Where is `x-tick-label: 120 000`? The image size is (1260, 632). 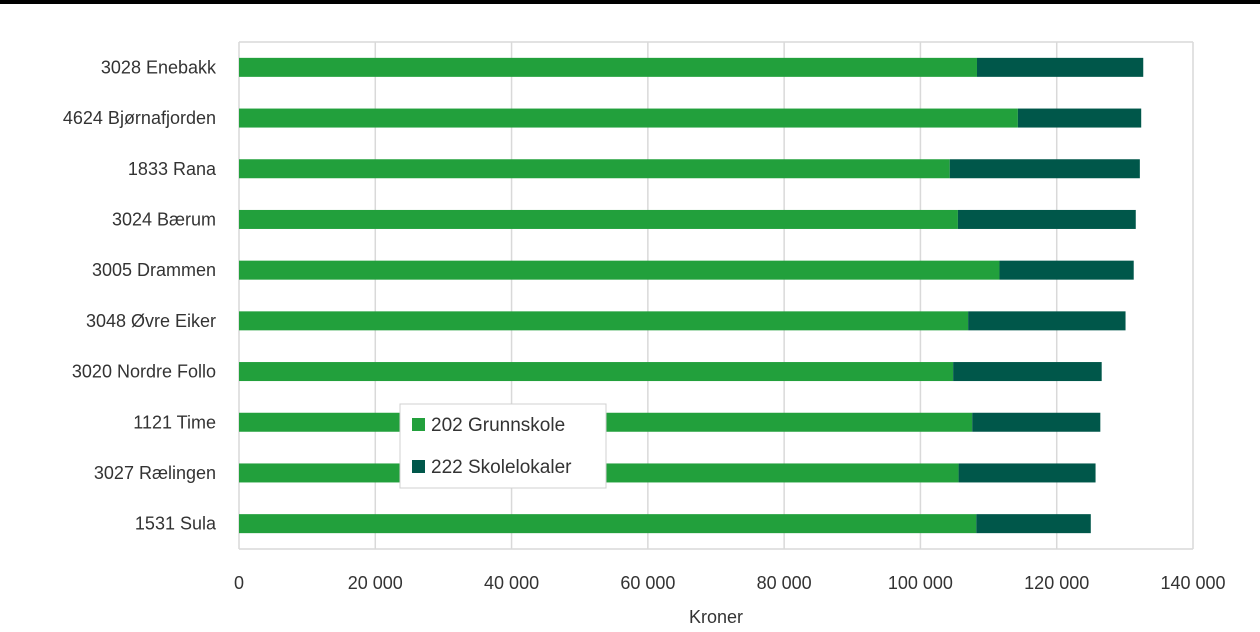
x-tick-label: 120 000 is located at coordinates (1056, 583).